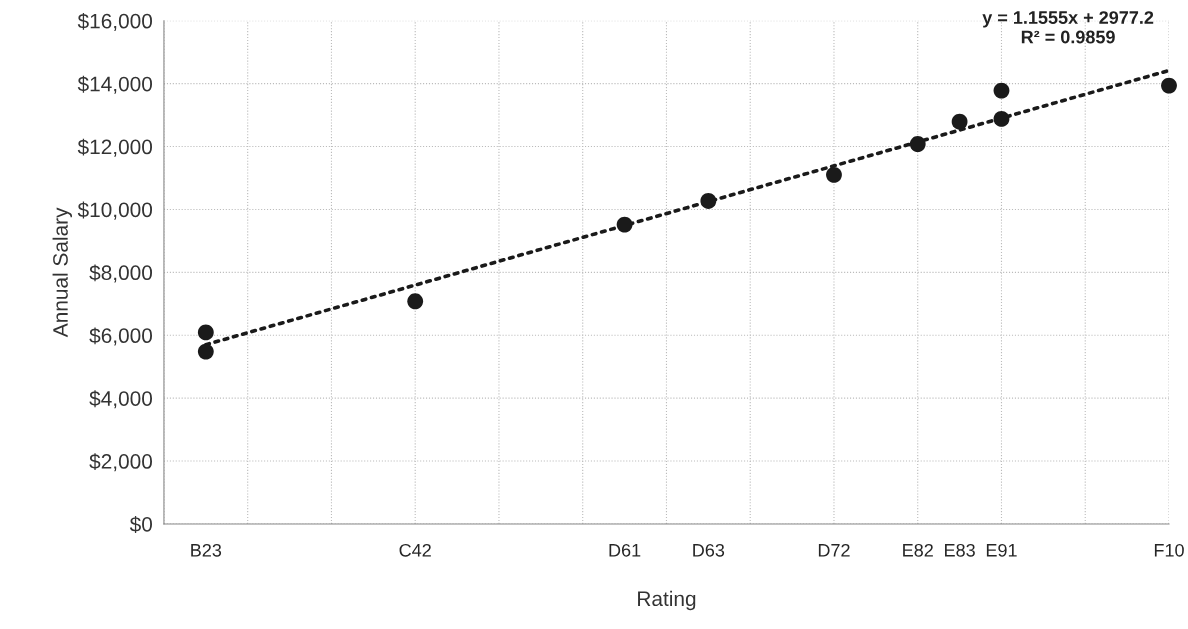 The width and height of the screenshot is (1188, 629). I want to click on x-tick-label: E83, so click(960, 550).